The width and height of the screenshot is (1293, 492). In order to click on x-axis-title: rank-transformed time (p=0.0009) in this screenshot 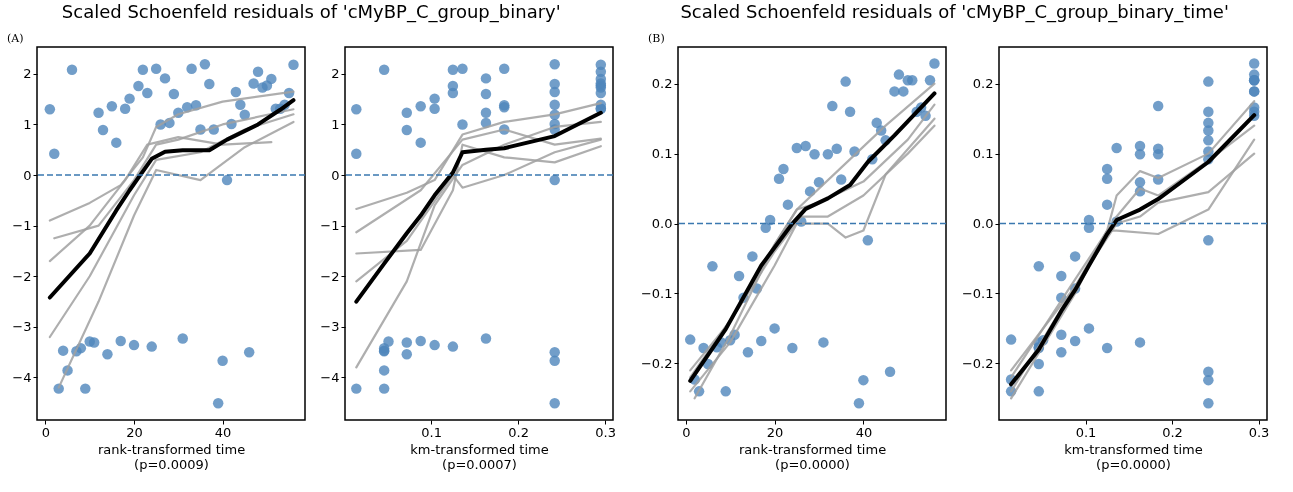, I will do `click(171, 456)`.